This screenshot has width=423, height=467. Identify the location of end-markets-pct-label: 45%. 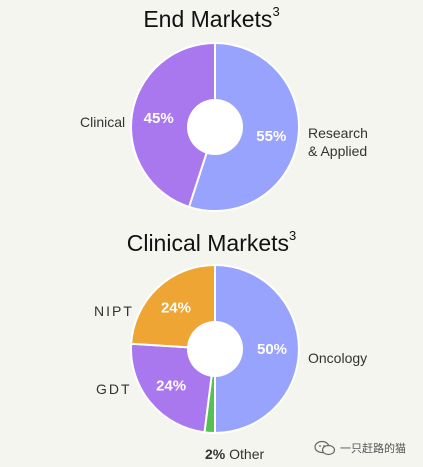
(159, 118).